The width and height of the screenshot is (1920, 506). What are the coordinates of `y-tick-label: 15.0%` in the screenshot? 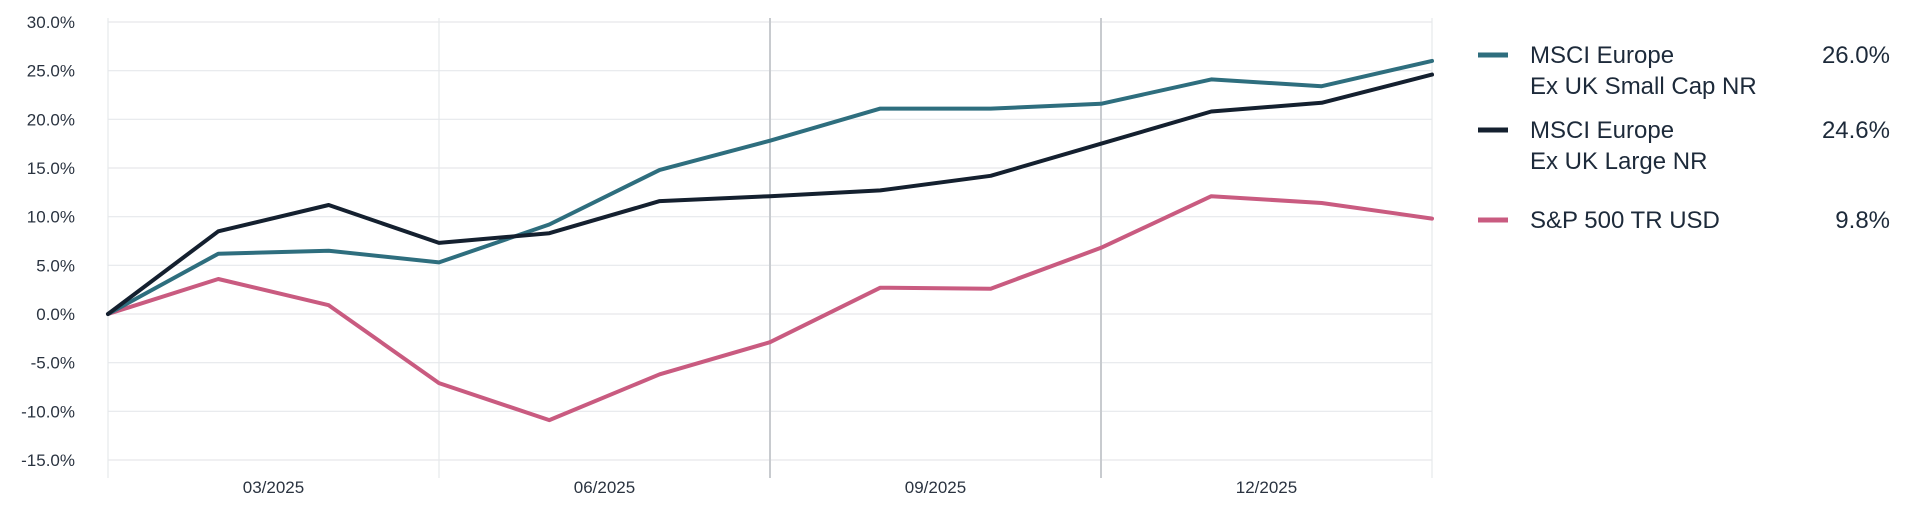 It's located at (51, 168).